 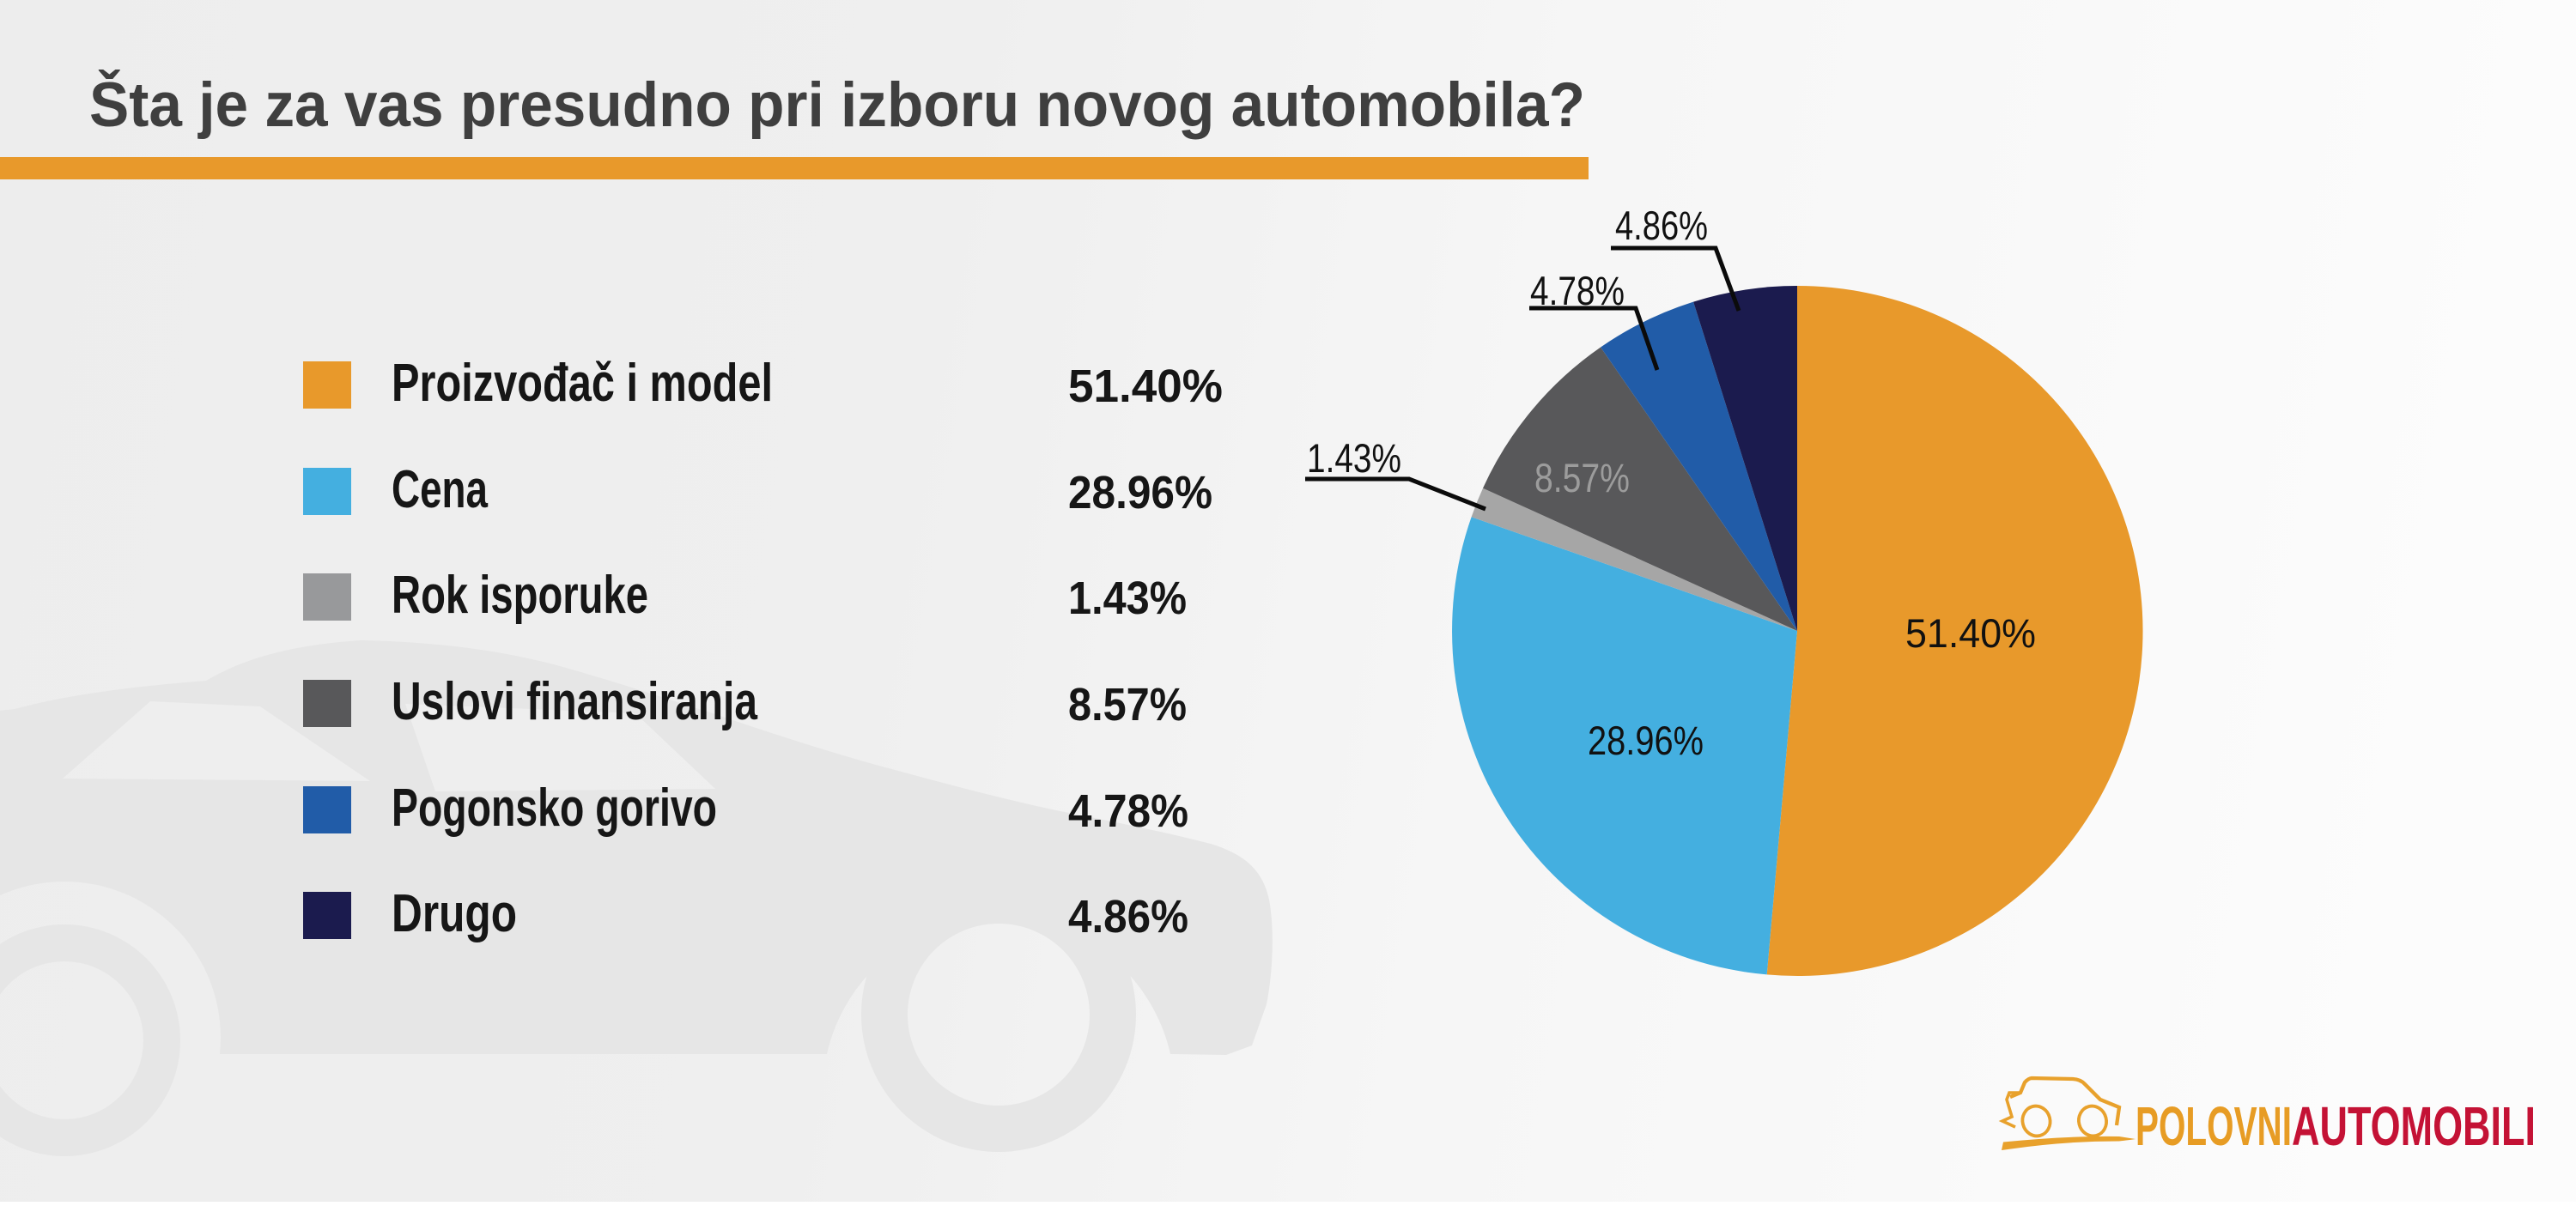 What do you see at coordinates (455, 913) in the screenshot?
I see `svg-text: Drugo` at bounding box center [455, 913].